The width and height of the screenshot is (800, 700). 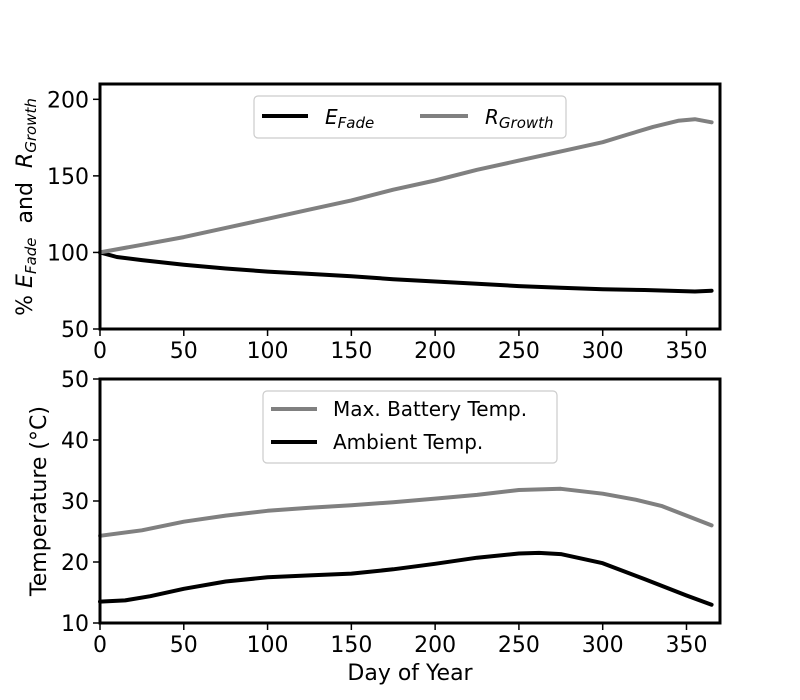 I want to click on bottom-y-tick-label: 20, so click(x=75, y=563).